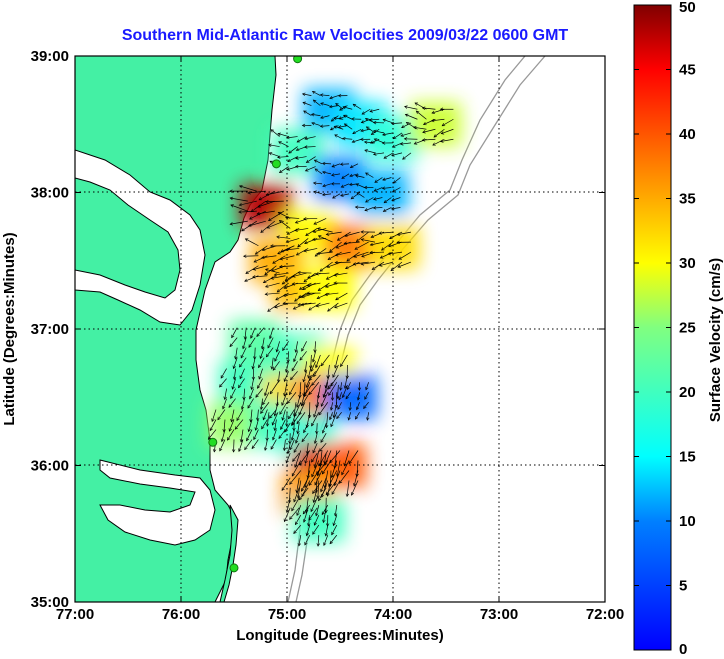 This screenshot has height=659, width=724. What do you see at coordinates (140, 237) in the screenshot?
I see `chesapeake-bay` at bounding box center [140, 237].